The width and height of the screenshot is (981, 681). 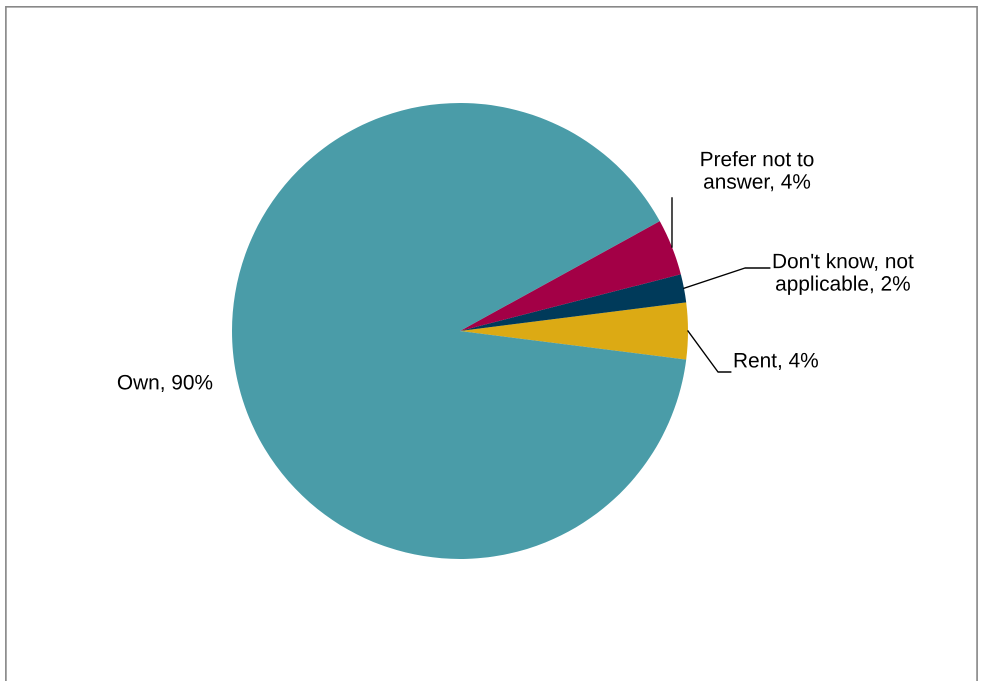 I want to click on slice-label: Own, 90%, so click(x=165, y=383).